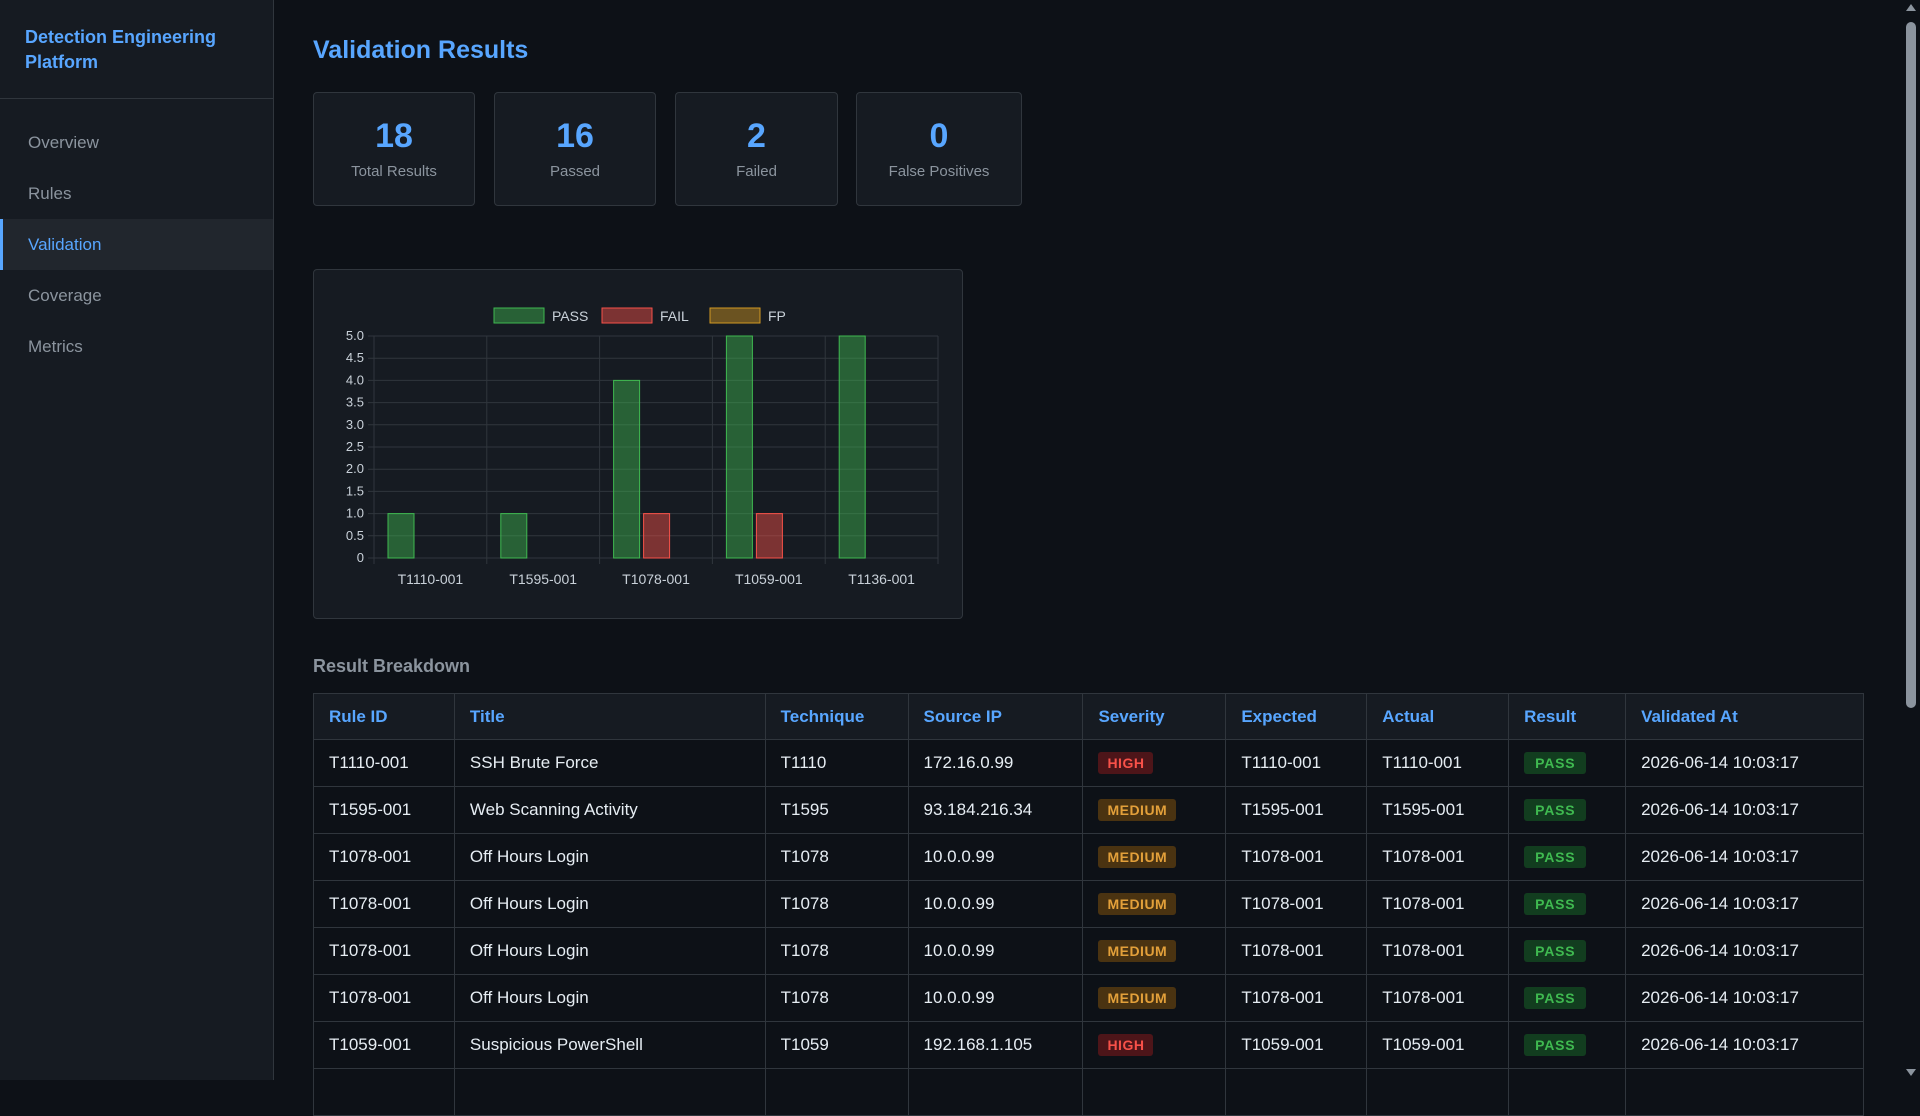 This screenshot has width=1920, height=1116. Describe the element at coordinates (1296, 763) in the screenshot. I see `cell-expected: T1110-001` at that location.